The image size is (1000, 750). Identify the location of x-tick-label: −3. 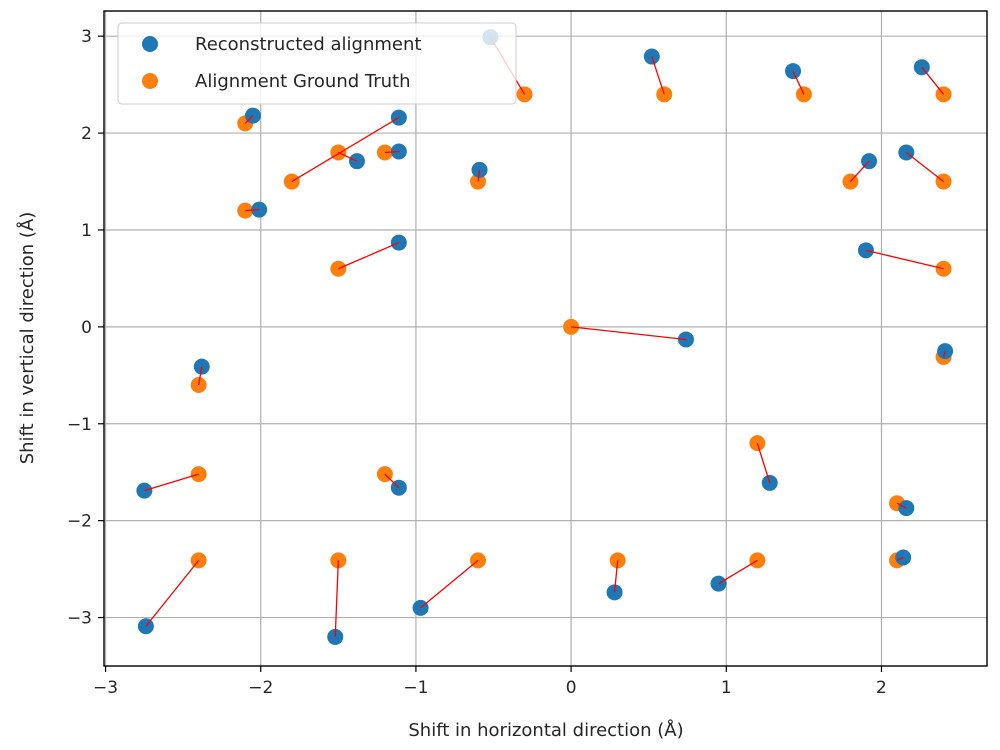
(105, 688).